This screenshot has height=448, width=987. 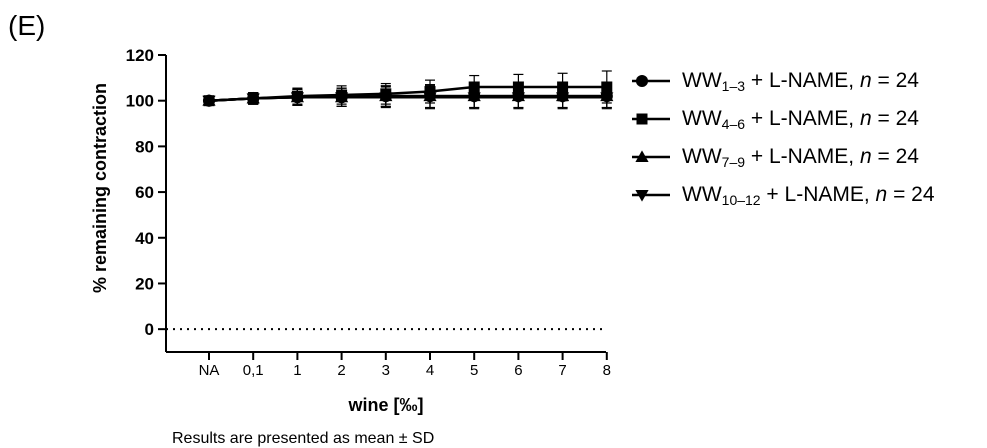 What do you see at coordinates (642, 81) in the screenshot?
I see `marker-circle` at bounding box center [642, 81].